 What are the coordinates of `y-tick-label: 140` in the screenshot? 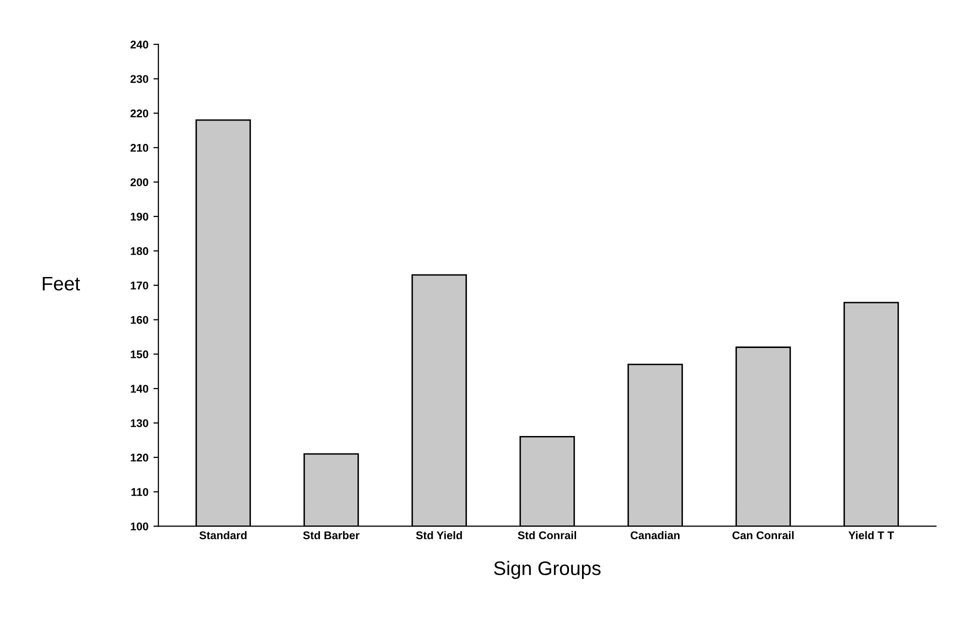 It's located at (139, 388).